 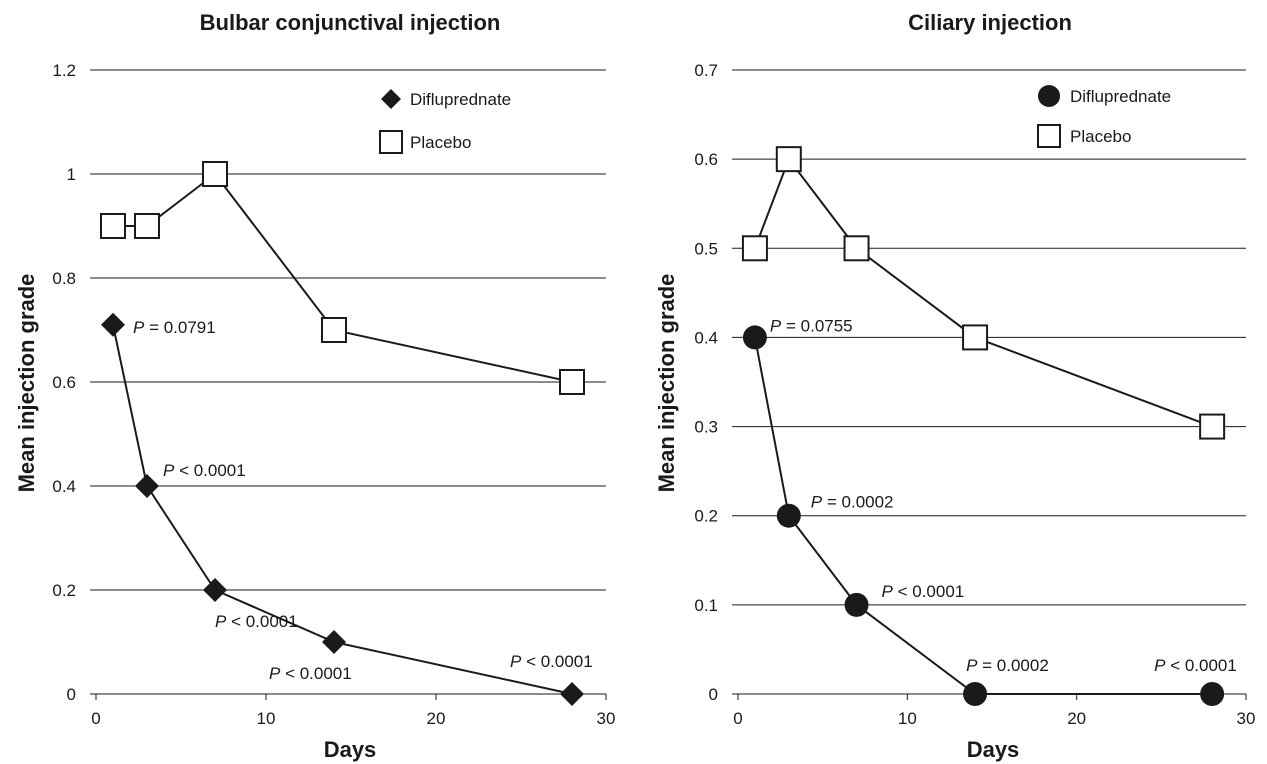 I want to click on y-tick-label: 0.8, so click(x=64, y=278).